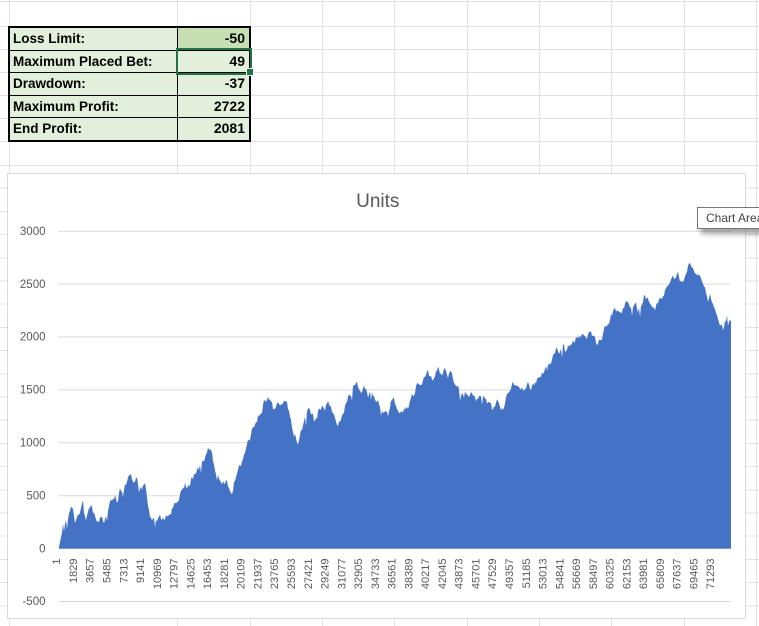 This screenshot has width=759, height=626. I want to click on svg-text: 25593, so click(292, 574).